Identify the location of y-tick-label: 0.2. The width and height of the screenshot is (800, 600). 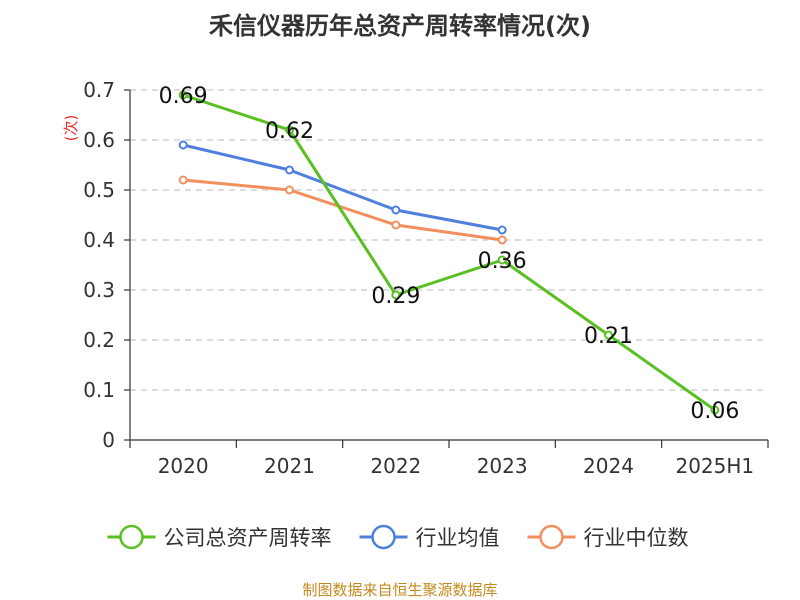
(99, 340).